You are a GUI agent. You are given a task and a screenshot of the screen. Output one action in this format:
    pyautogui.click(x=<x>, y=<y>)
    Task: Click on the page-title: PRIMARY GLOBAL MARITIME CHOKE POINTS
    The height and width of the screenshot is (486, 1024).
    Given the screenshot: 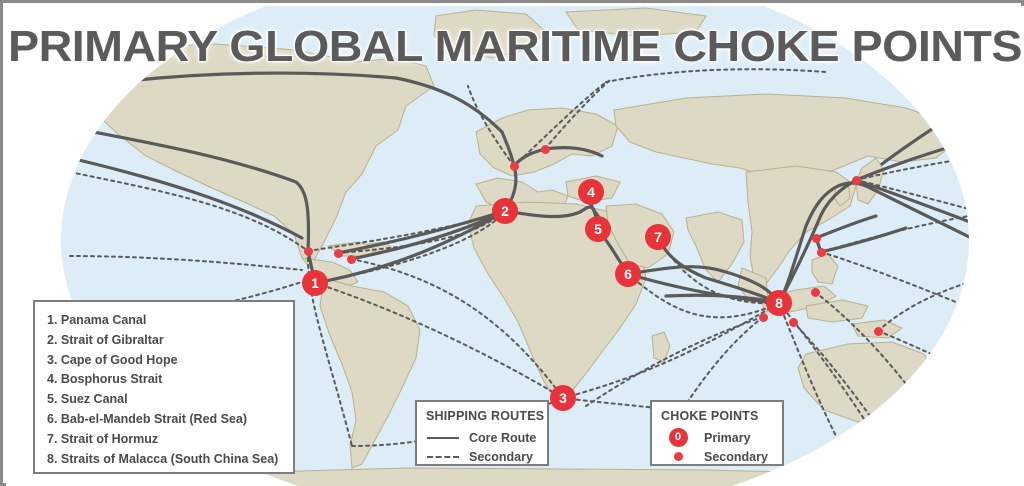 What is the action you would take?
    pyautogui.click(x=515, y=46)
    